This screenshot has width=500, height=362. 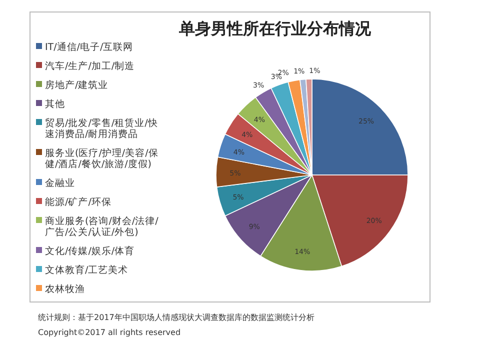 I want to click on legend-label: IT/通信/电子/互联网, so click(x=89, y=47).